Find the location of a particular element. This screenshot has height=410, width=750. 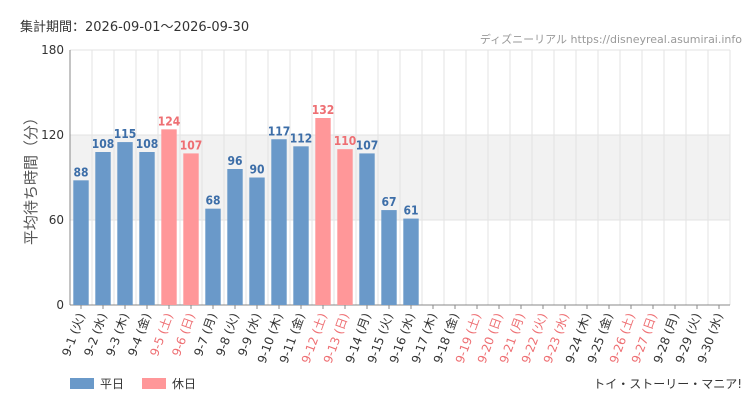

legend: 平日 休日 is located at coordinates (142, 383).